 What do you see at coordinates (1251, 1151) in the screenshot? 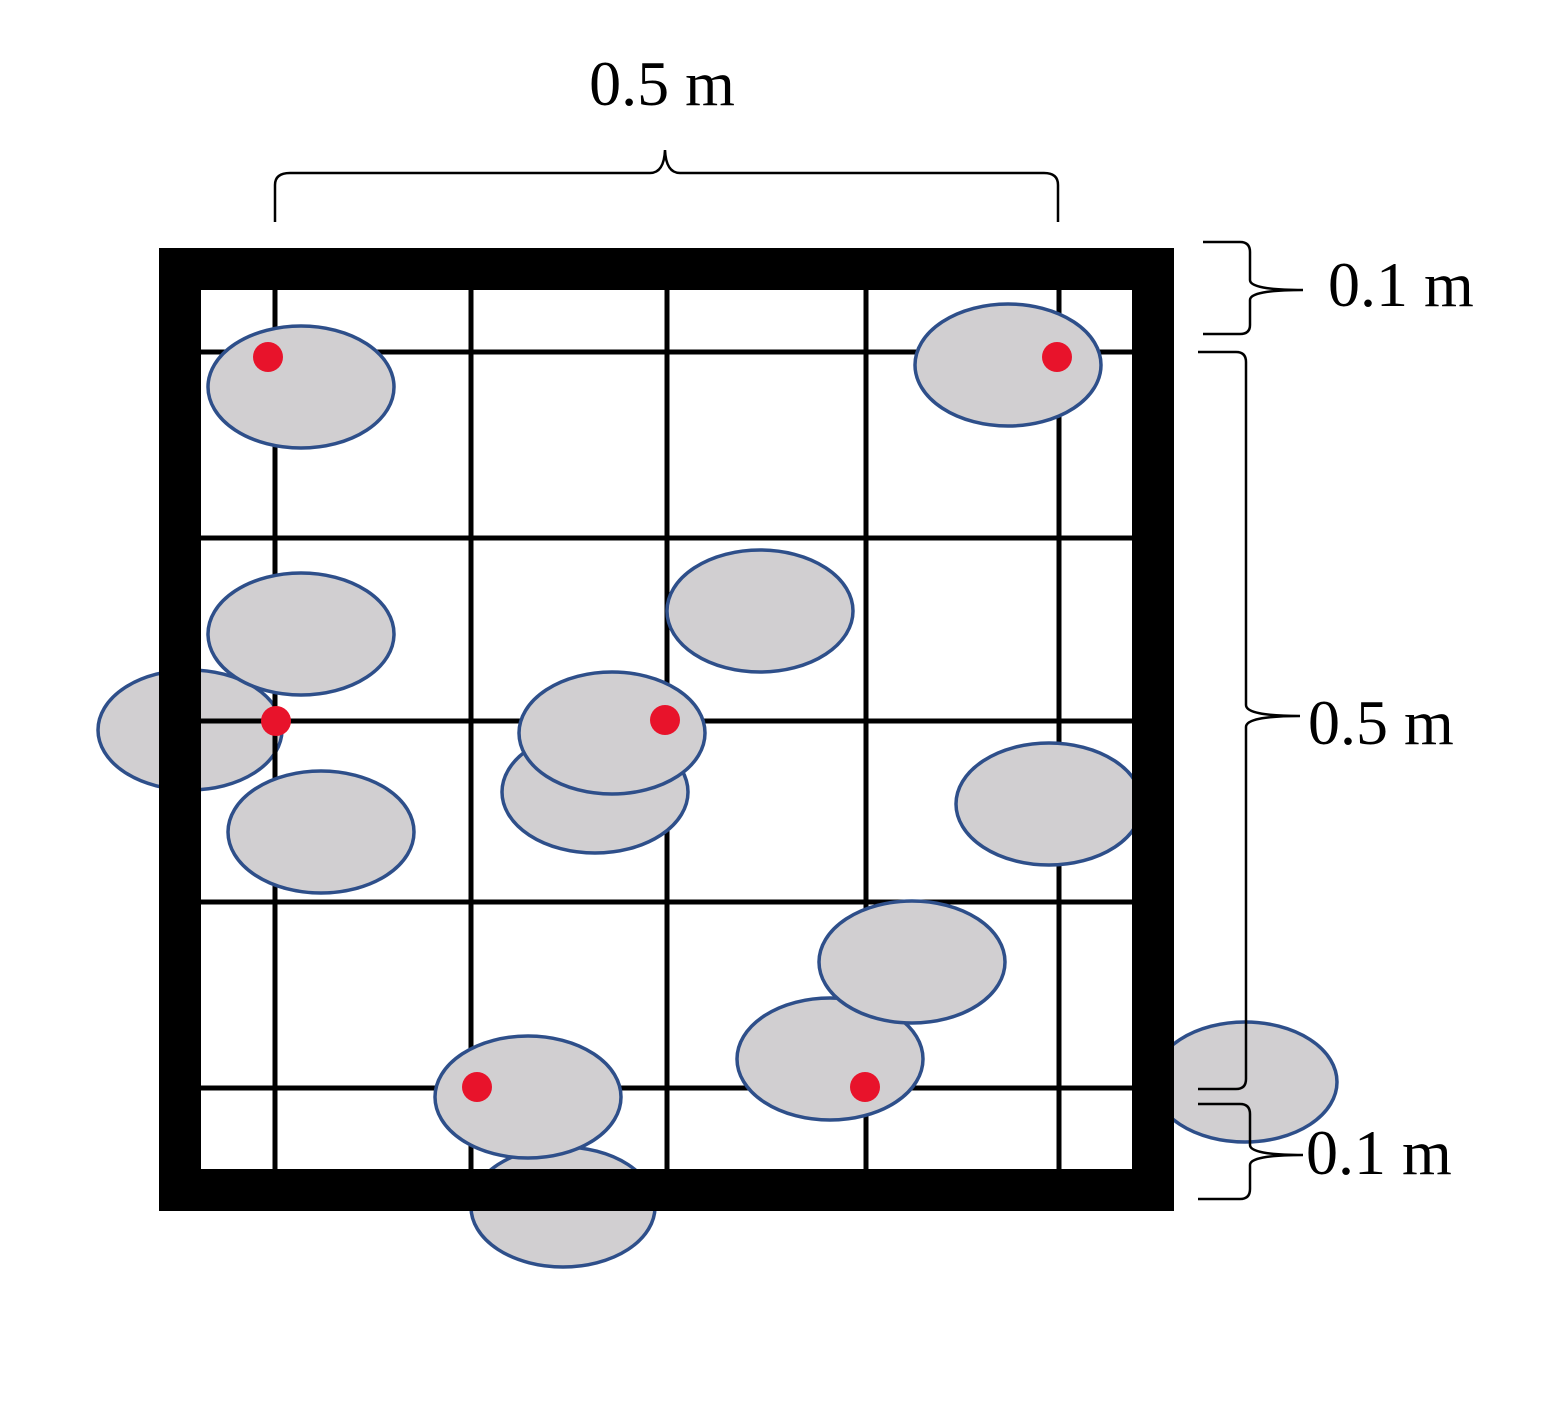
I see `right-brace-bottom-margin` at bounding box center [1251, 1151].